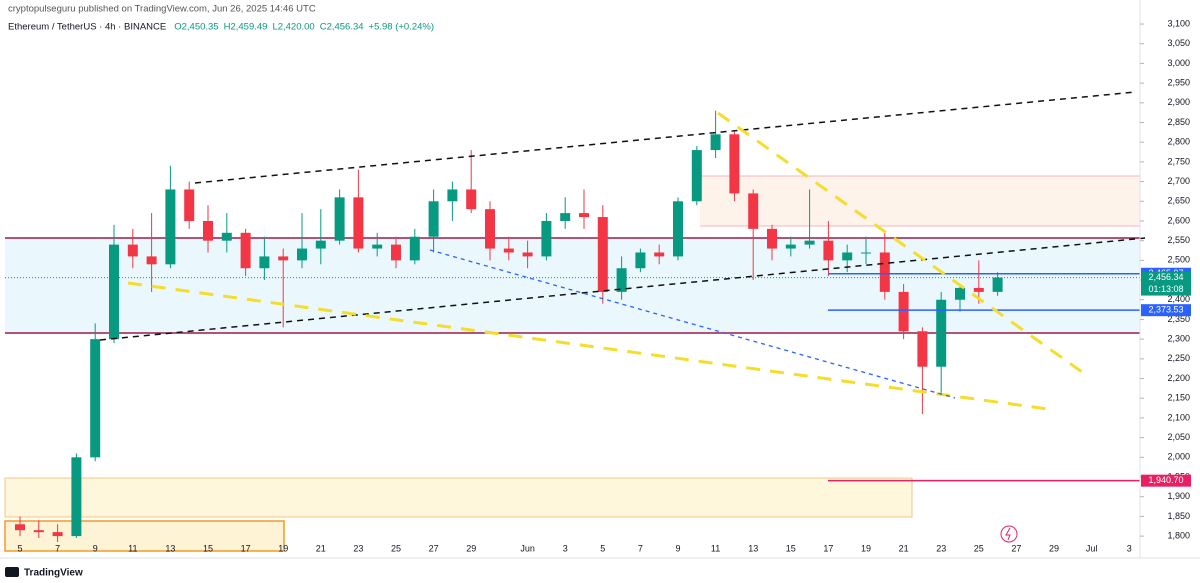 Image resolution: width=1200 pixels, height=583 pixels. Describe the element at coordinates (1016, 548) in the screenshot. I see `x-tick-label: 27` at that location.